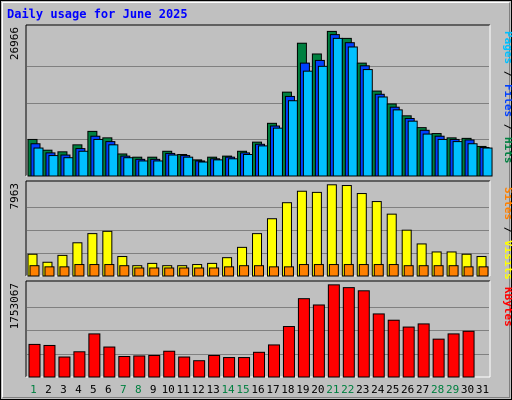 This screenshot has height=400, width=512. I want to click on axis-label-visits-sites: Sites / Visits, so click(507, 233).